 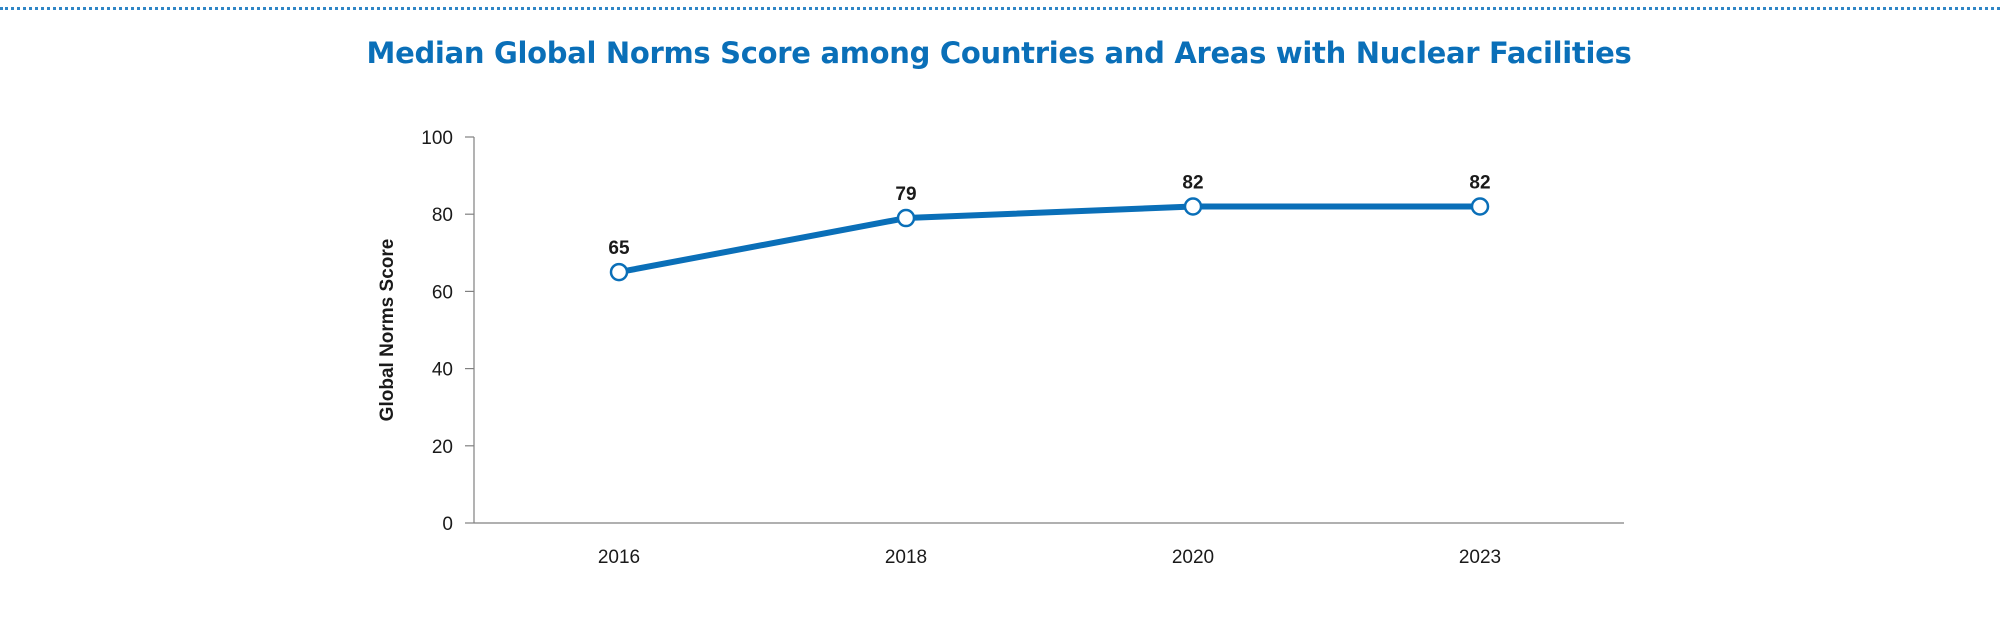 I want to click on x-tick-label: 2018, so click(x=906, y=557).